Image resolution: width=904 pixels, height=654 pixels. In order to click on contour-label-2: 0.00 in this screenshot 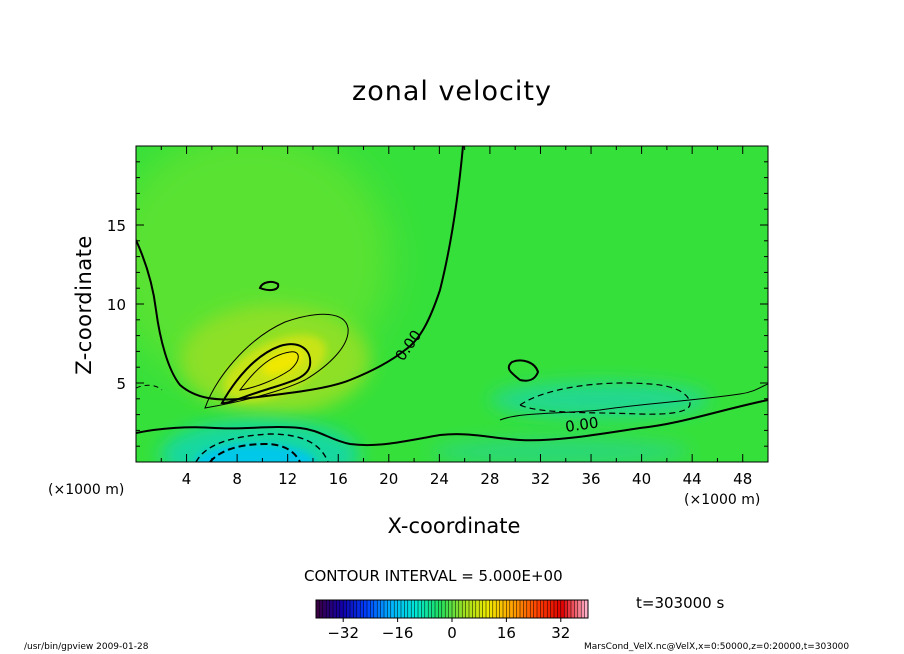, I will do `click(582, 424)`.